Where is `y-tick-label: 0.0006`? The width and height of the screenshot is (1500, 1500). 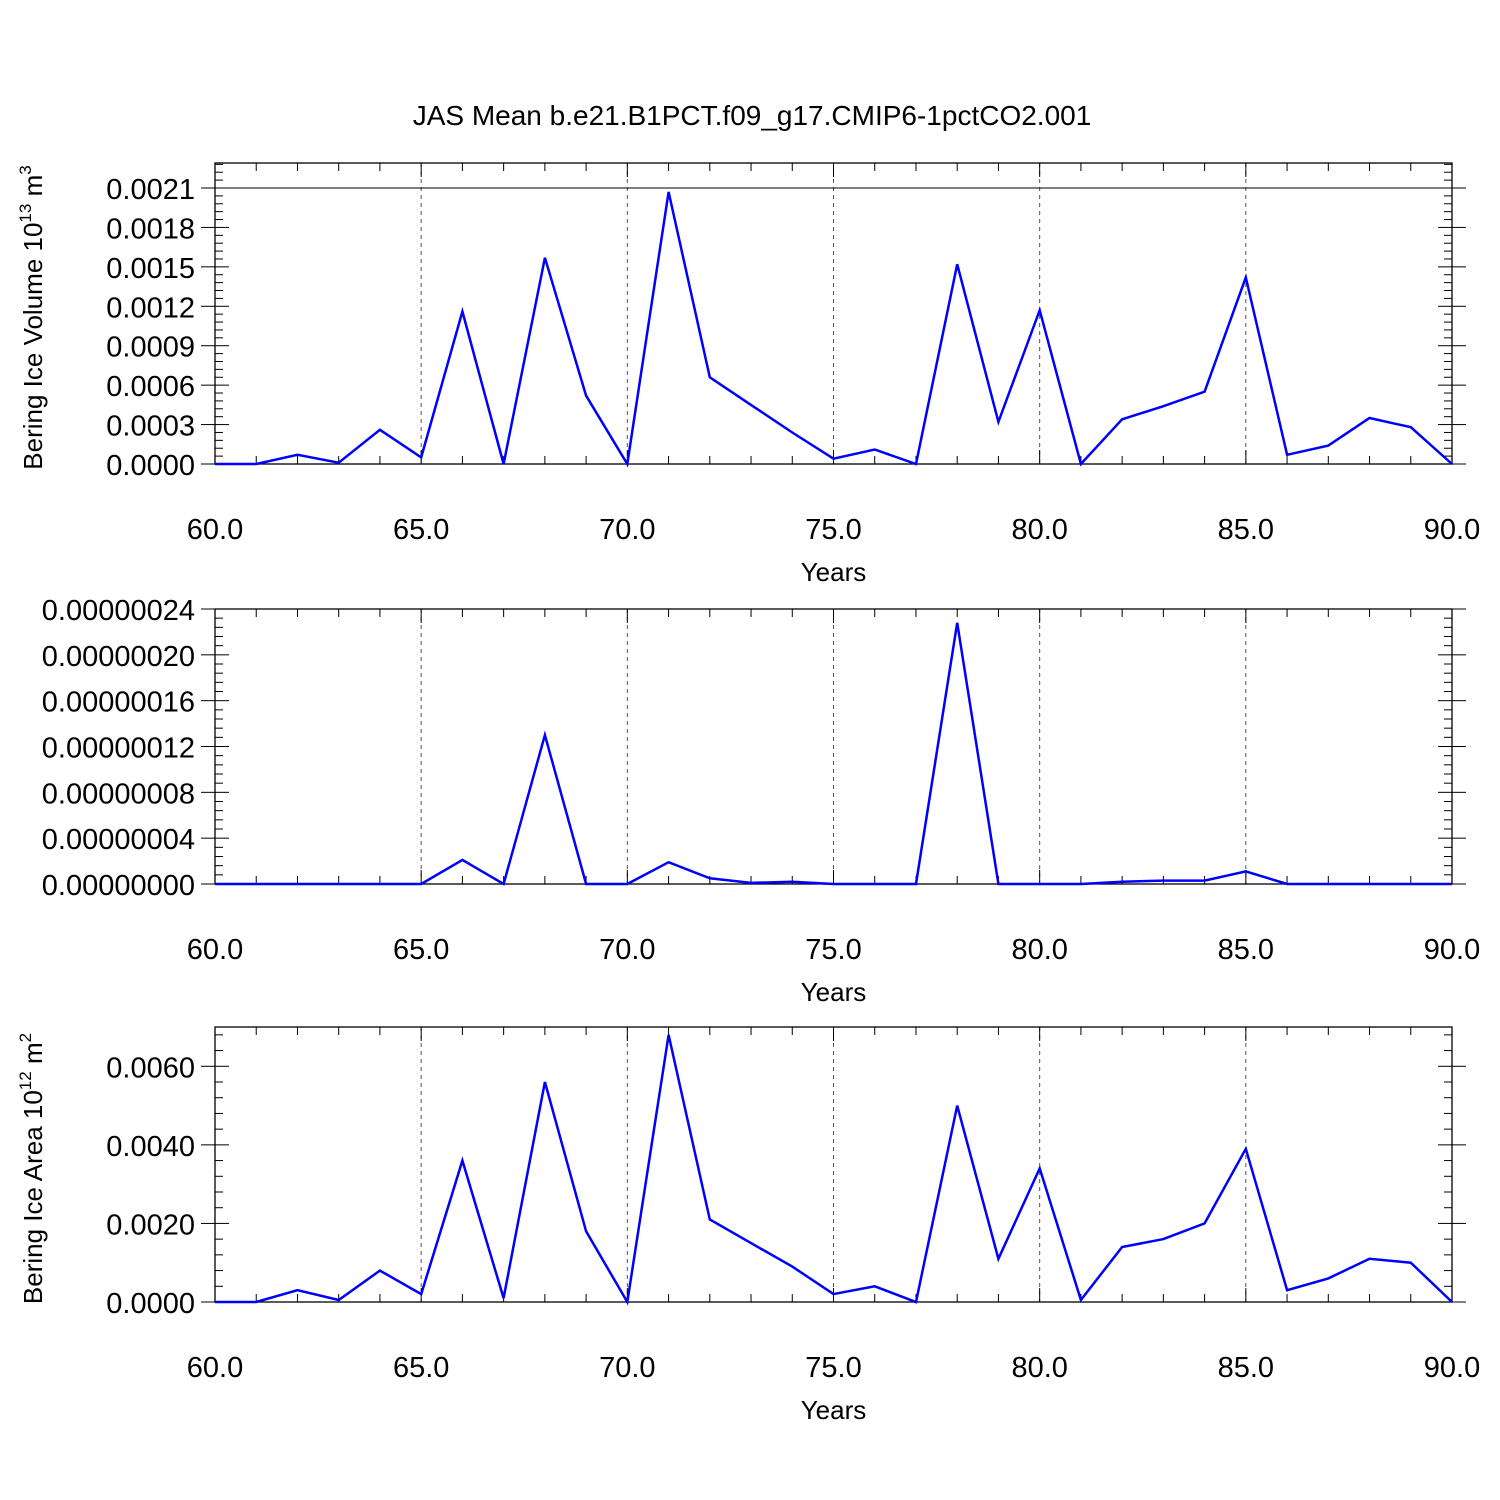 y-tick-label: 0.0006 is located at coordinates (150, 387).